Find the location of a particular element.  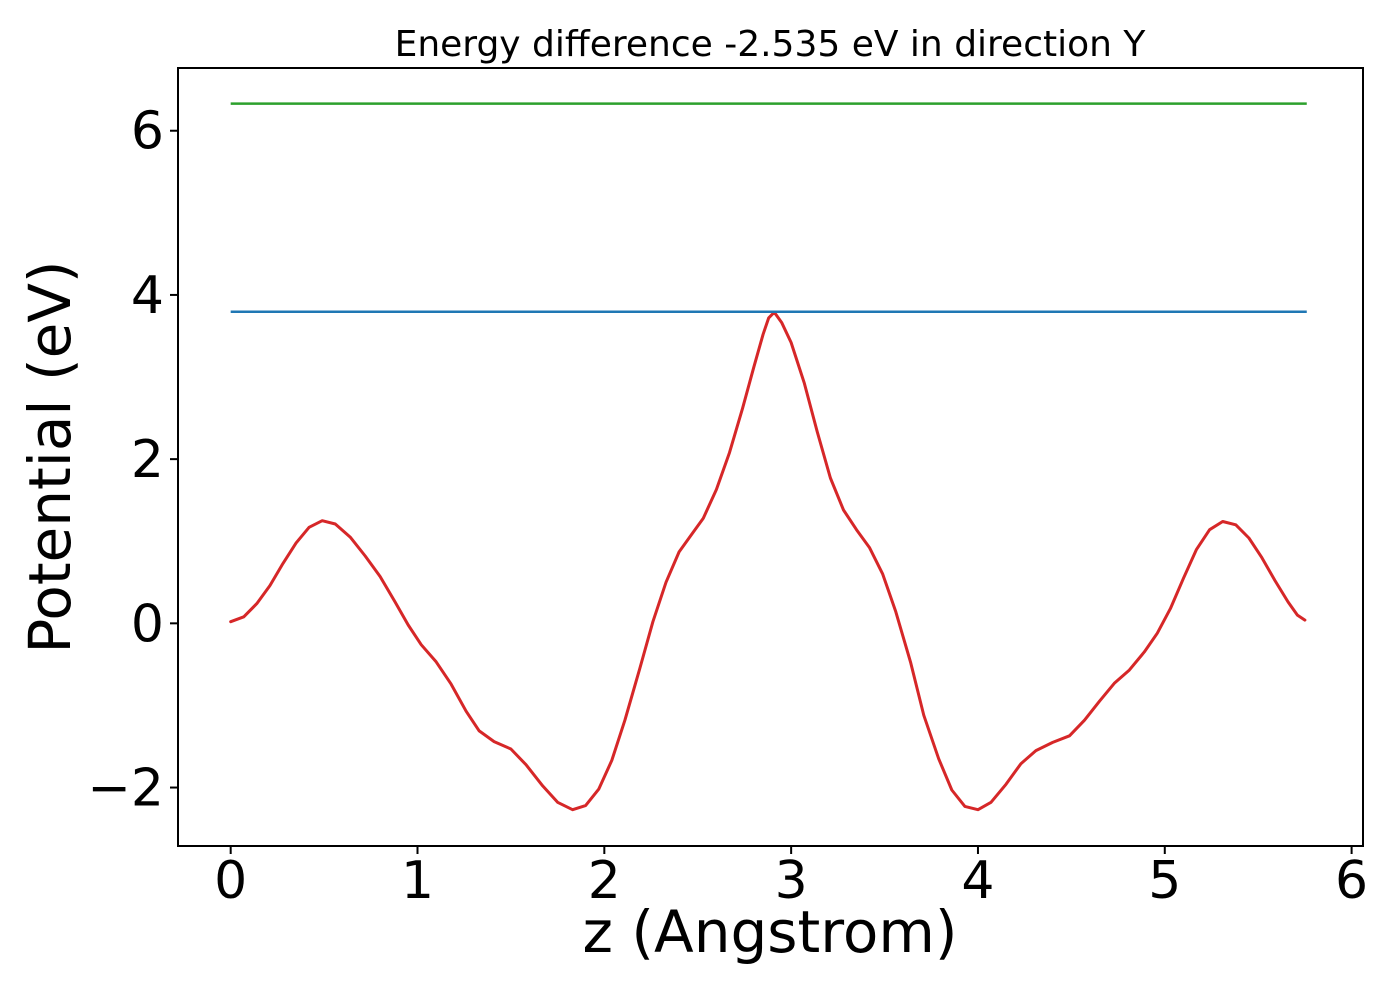

y-tick-label: 6 is located at coordinates (147, 132).